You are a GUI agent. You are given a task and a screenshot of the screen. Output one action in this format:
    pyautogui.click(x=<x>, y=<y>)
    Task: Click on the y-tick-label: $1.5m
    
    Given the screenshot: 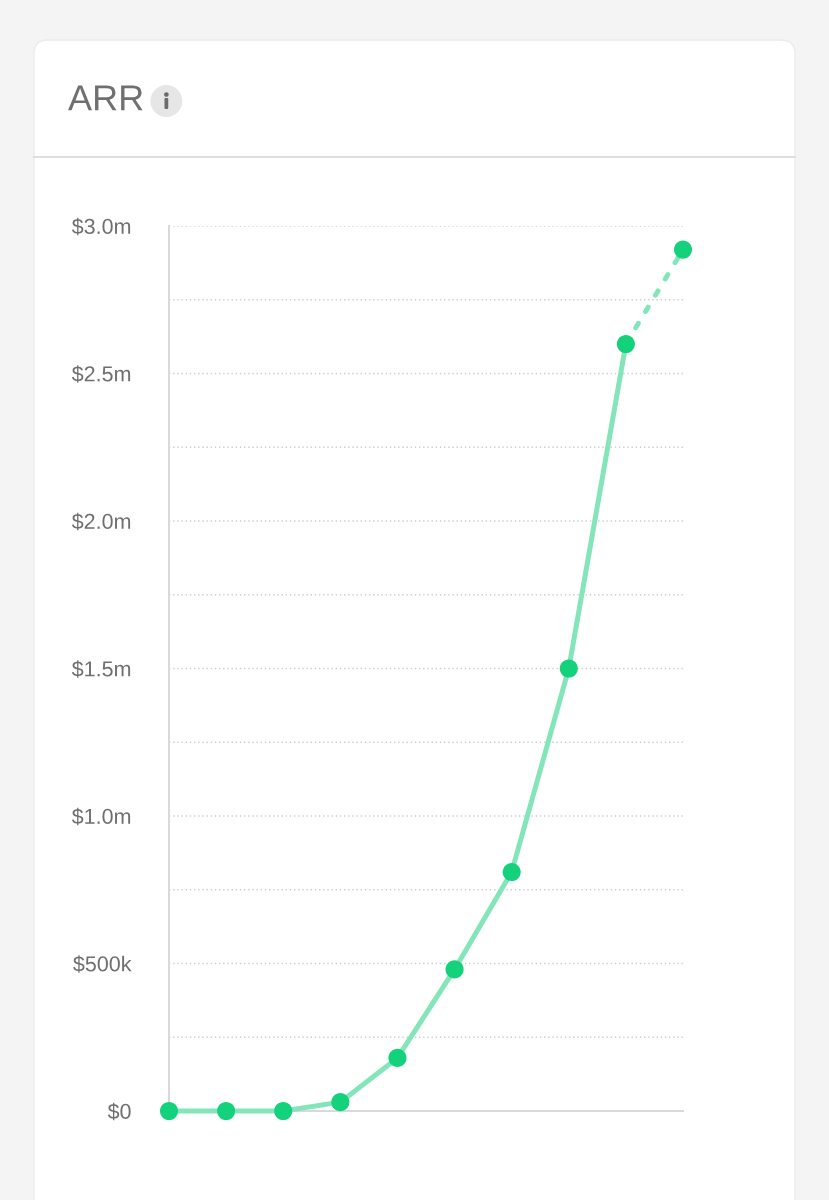 What is the action you would take?
    pyautogui.click(x=101, y=669)
    